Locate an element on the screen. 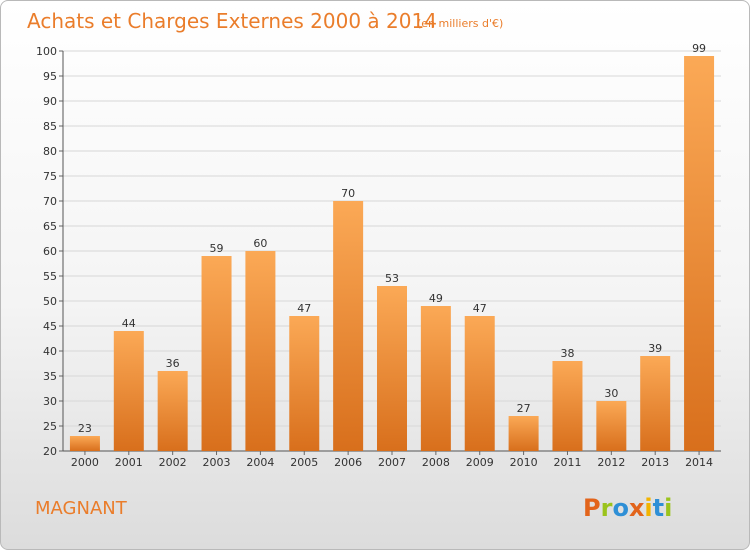 The height and width of the screenshot is (550, 750). logo-letter: x is located at coordinates (637, 508).